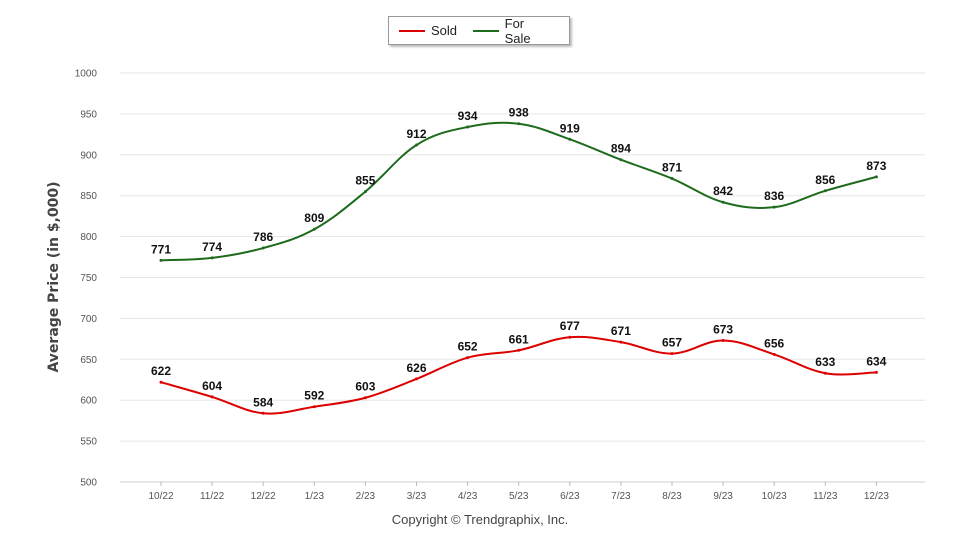  What do you see at coordinates (519, 113) in the screenshot?
I see `data-label-for-sale: 938` at bounding box center [519, 113].